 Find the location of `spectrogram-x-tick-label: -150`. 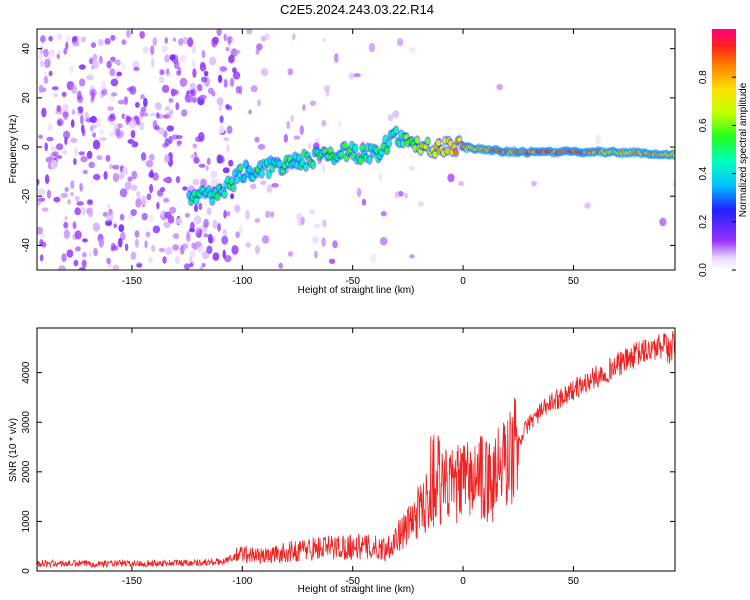

spectrogram-x-tick-label: -150 is located at coordinates (132, 281).